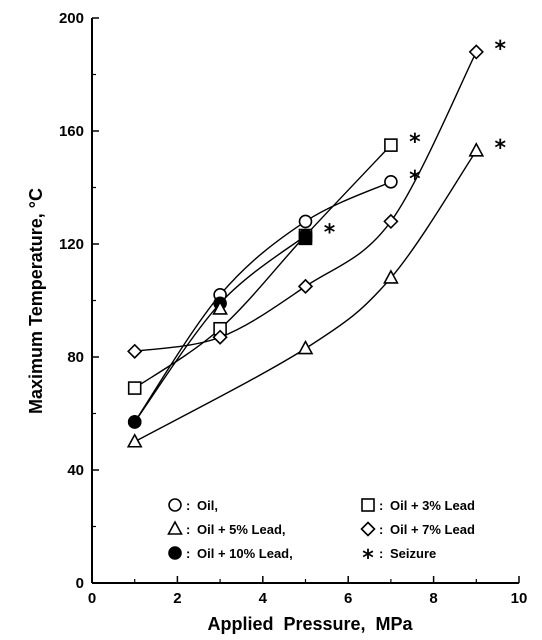 The width and height of the screenshot is (542, 640). I want to click on x-tick-label: 2, so click(177, 598).